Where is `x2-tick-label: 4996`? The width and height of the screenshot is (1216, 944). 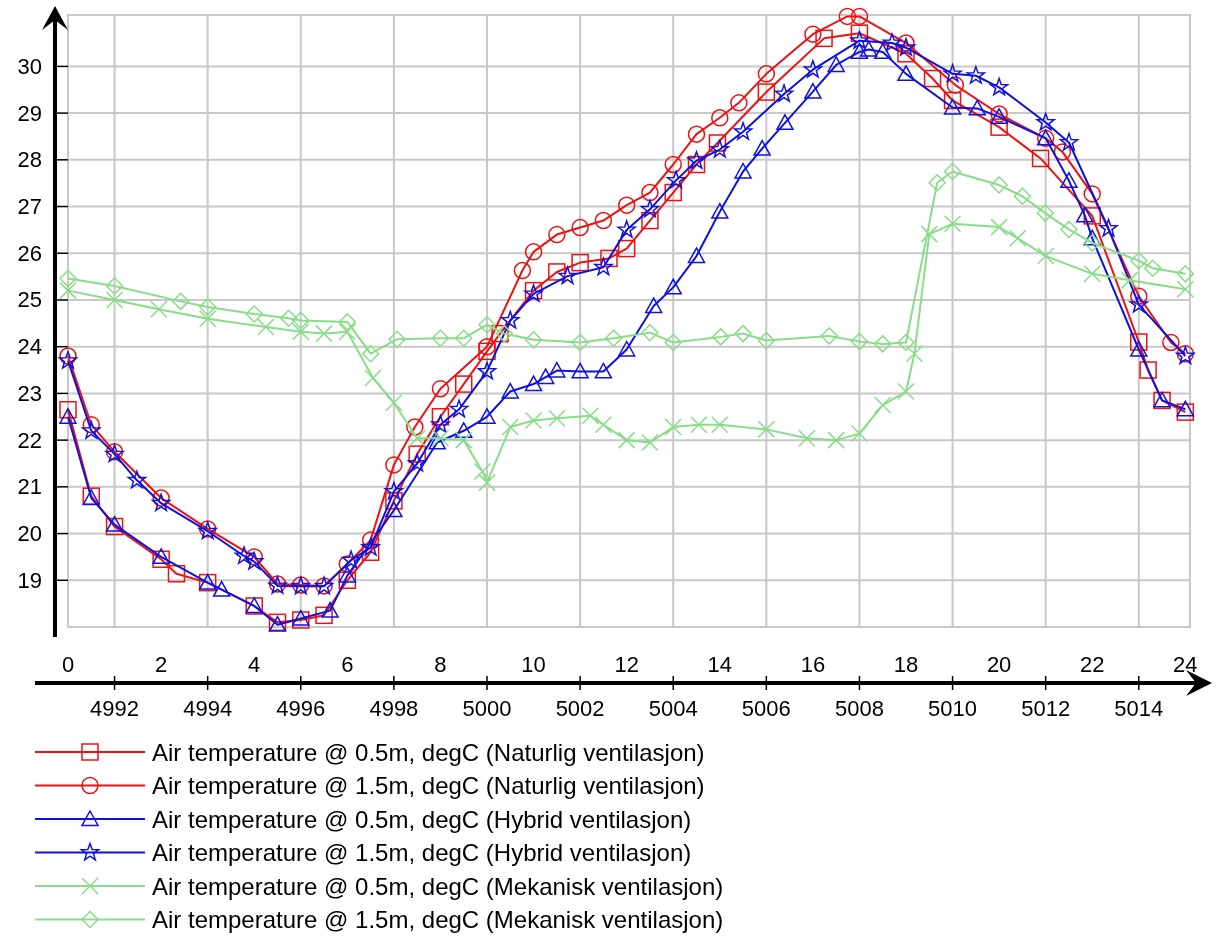 x2-tick-label: 4996 is located at coordinates (301, 708).